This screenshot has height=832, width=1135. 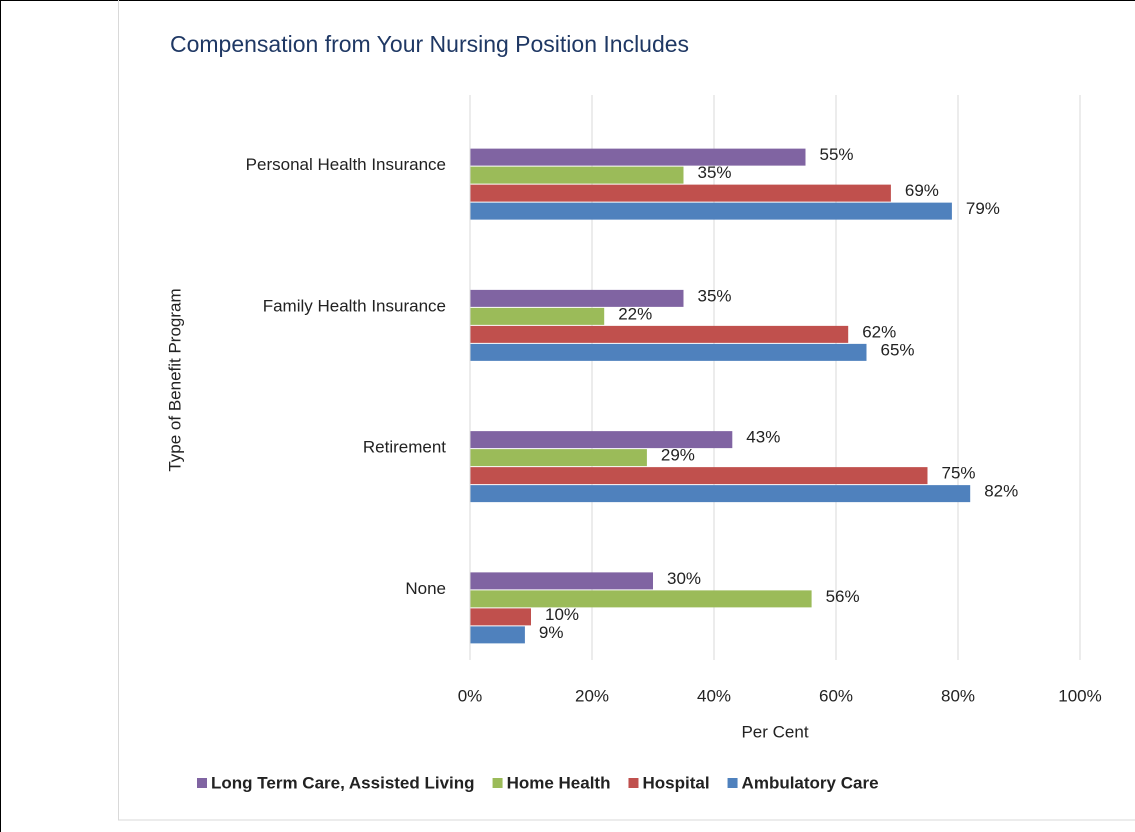 What do you see at coordinates (678, 455) in the screenshot?
I see `data-label: 29%` at bounding box center [678, 455].